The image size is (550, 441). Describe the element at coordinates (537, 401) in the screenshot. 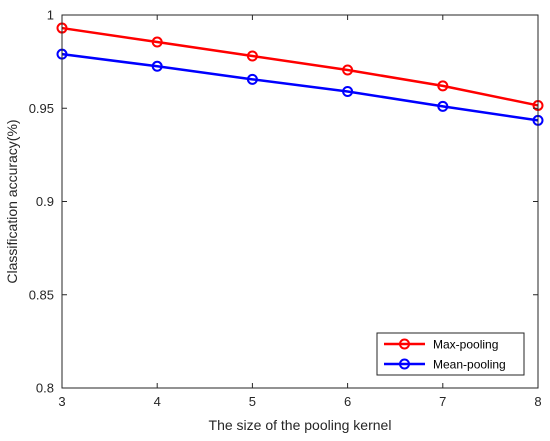

I see `x-tick-label: 8` at that location.